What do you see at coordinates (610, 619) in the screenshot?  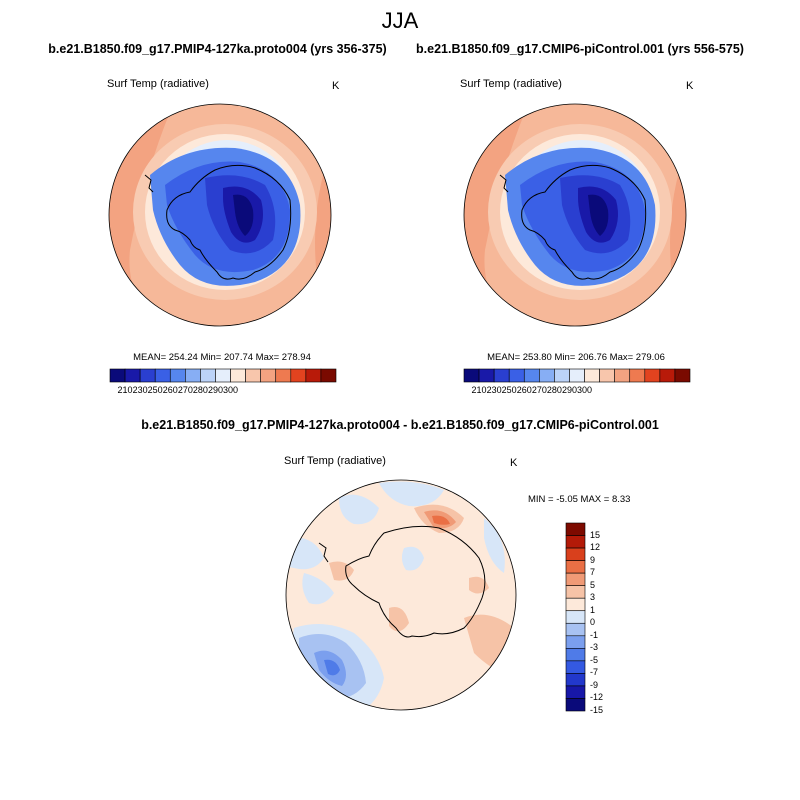 I see `difference-colorbar-labels: 15 12 9 7 5 3 1 0 -1 -3 -5 -7 -9 -12 -15` at bounding box center [610, 619].